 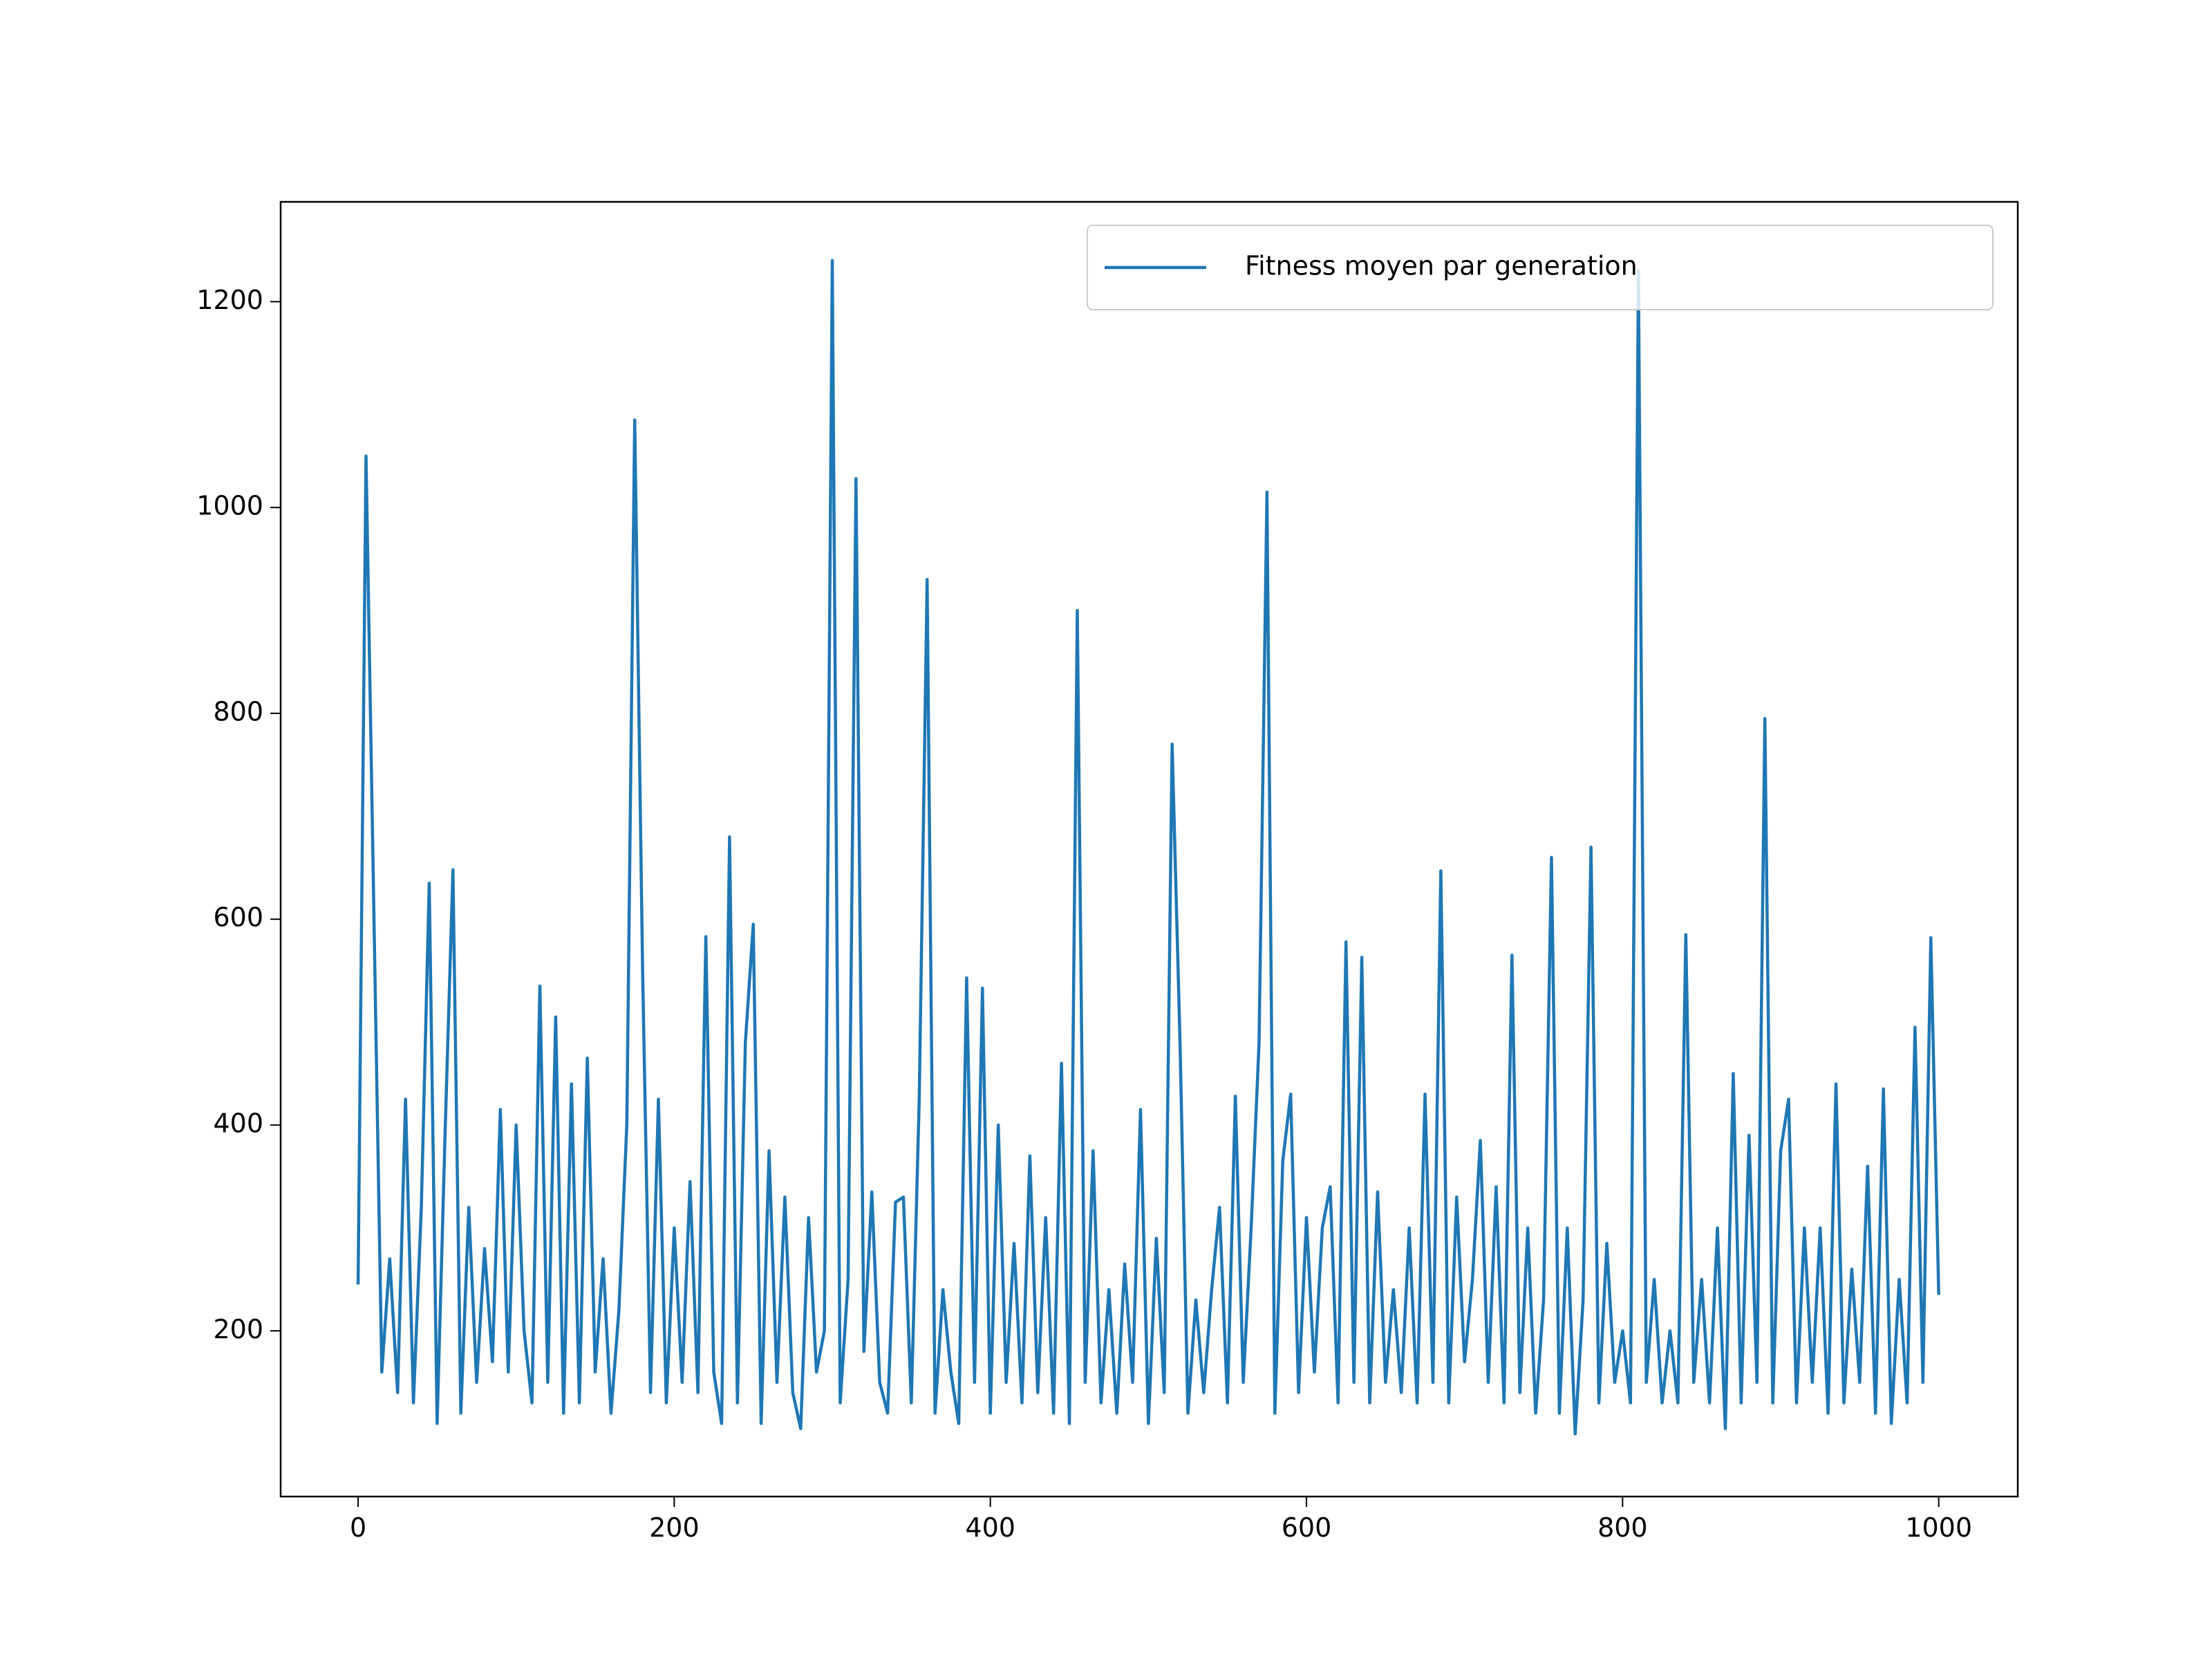 What do you see at coordinates (1938, 1527) in the screenshot?
I see `x-tick-label: 1000` at bounding box center [1938, 1527].